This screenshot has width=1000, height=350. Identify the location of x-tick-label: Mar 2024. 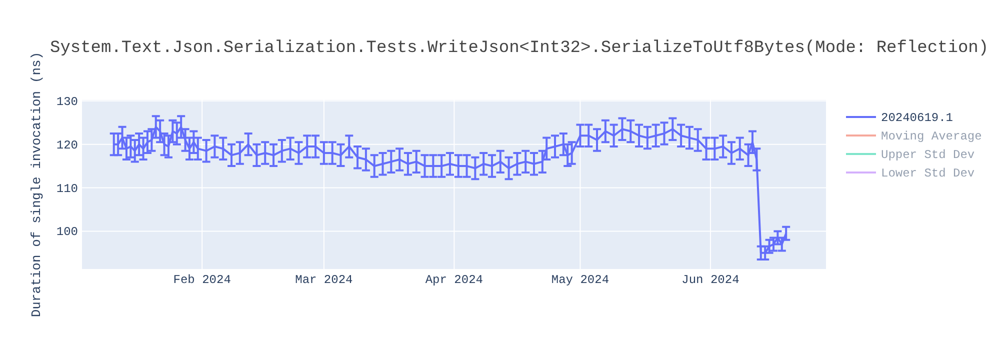
(324, 280).